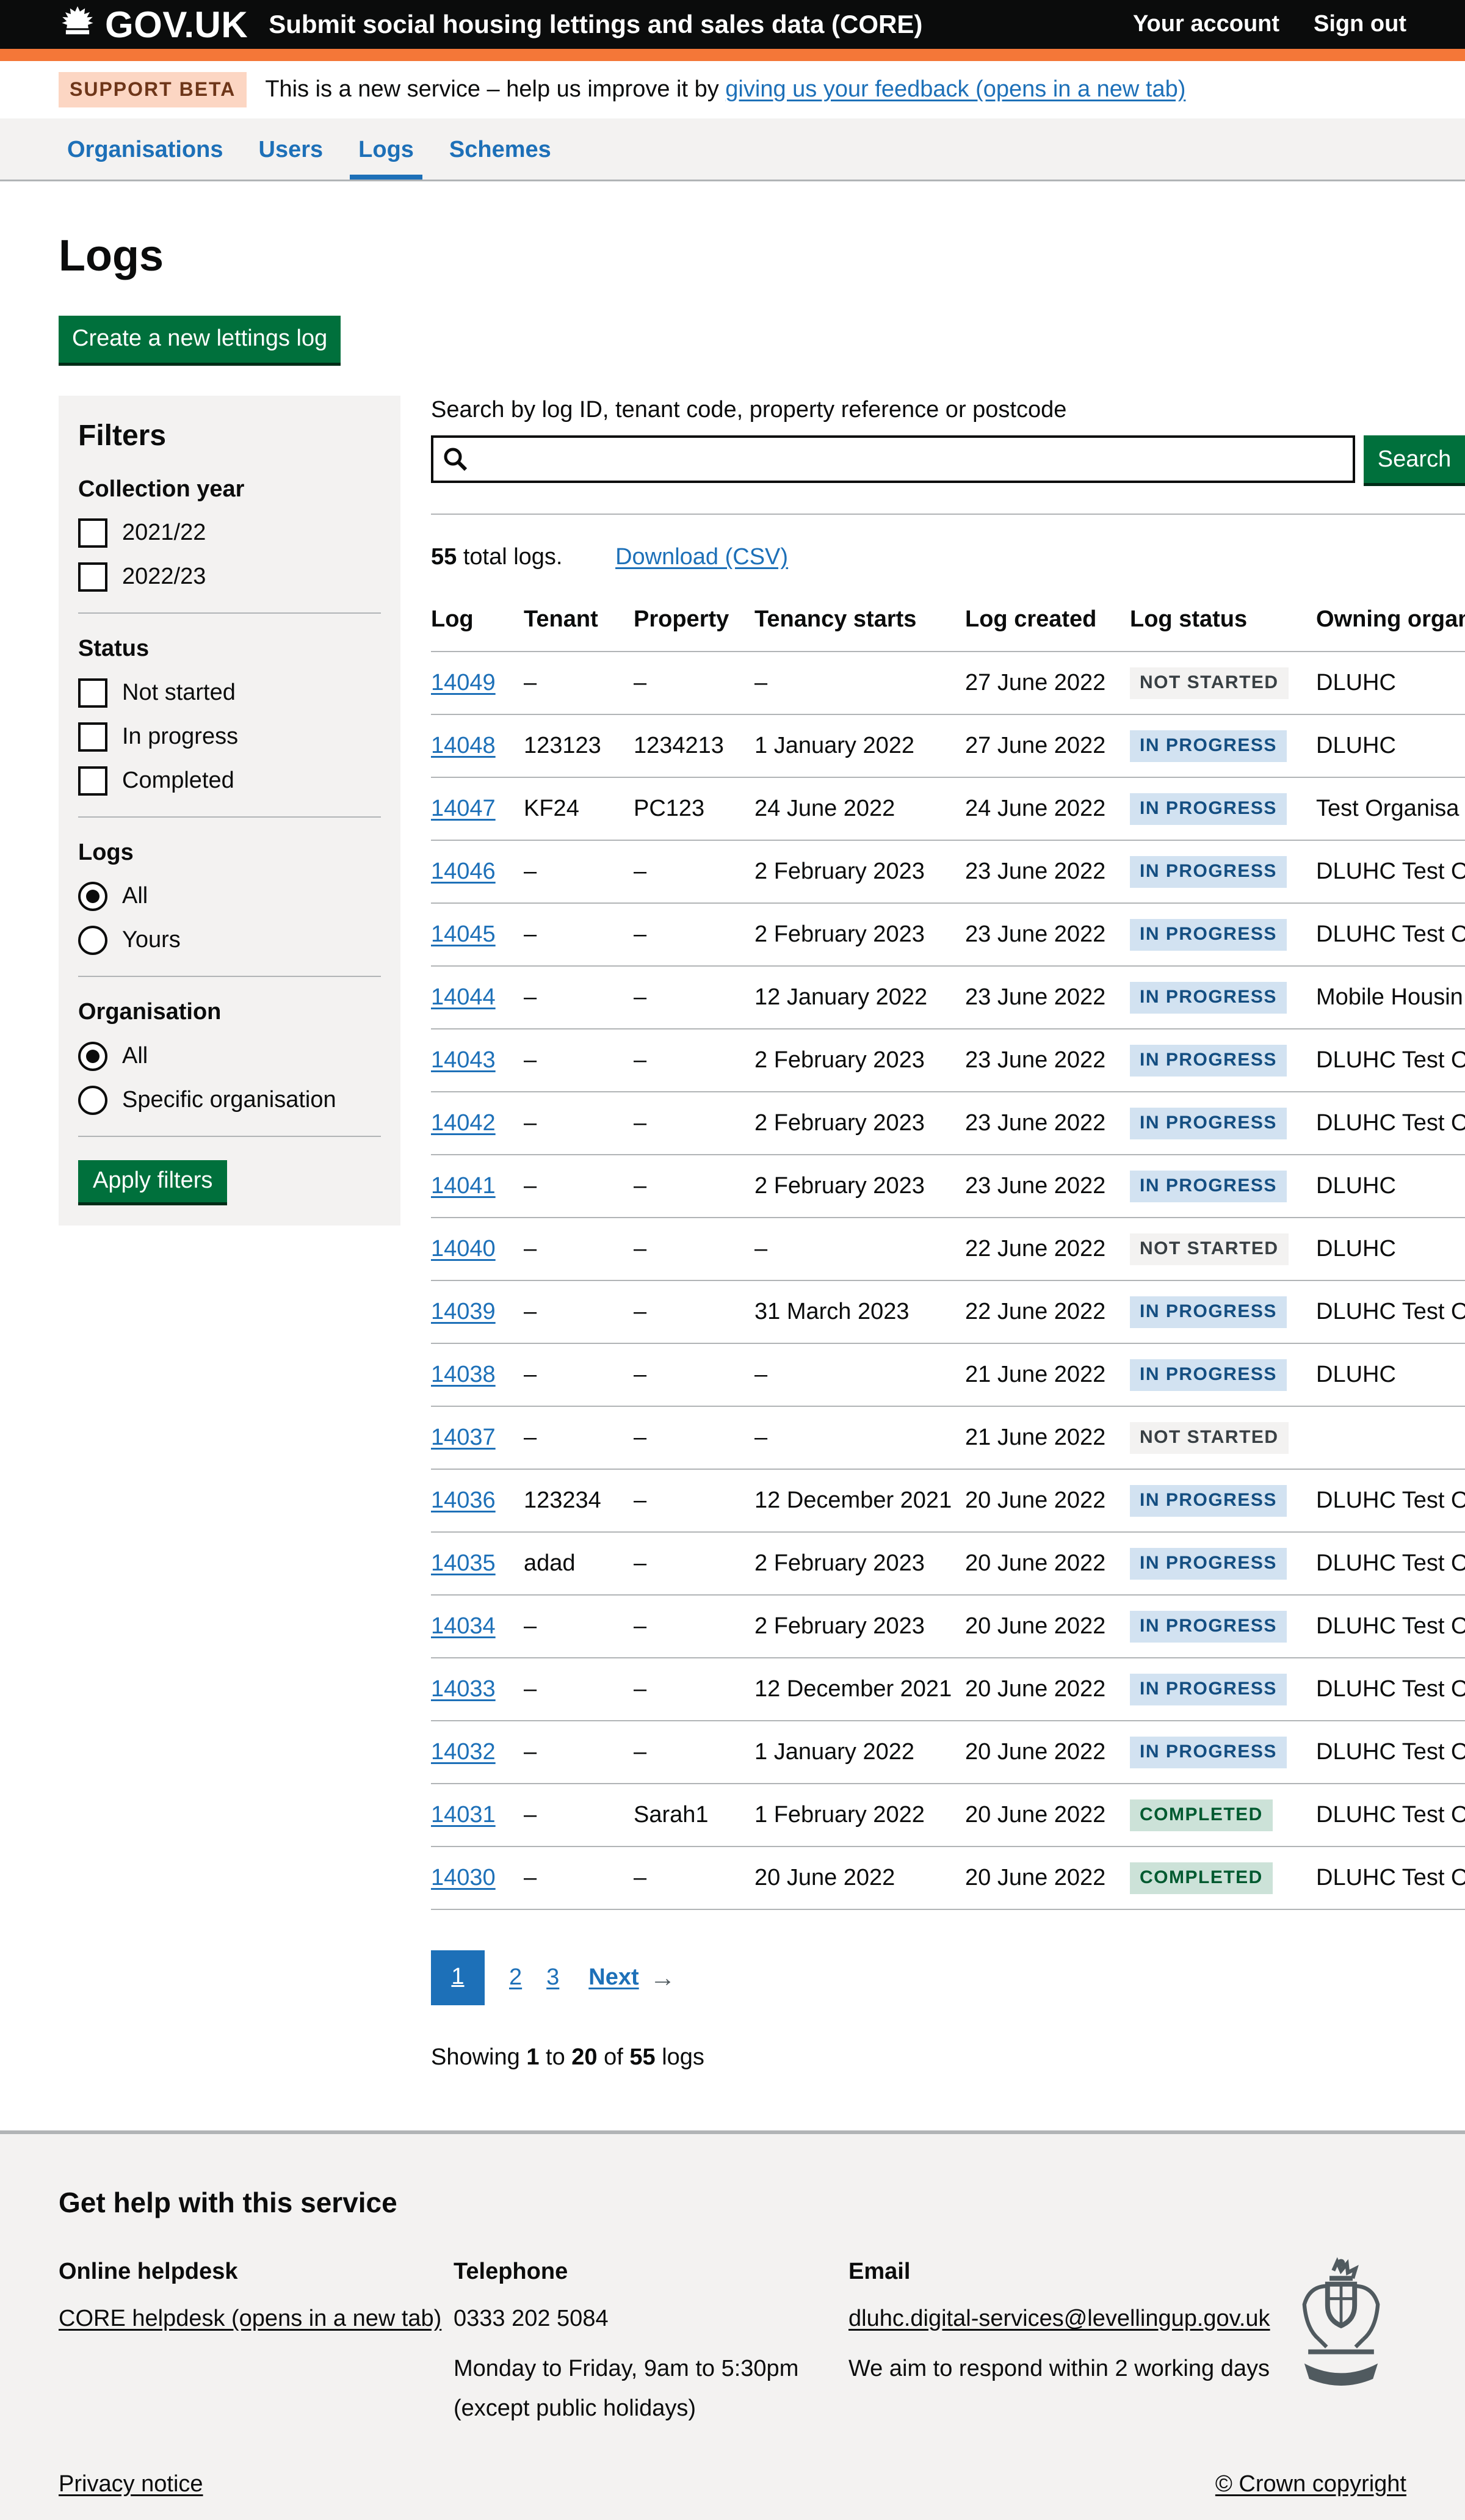  What do you see at coordinates (510, 557) in the screenshot?
I see `total-logs-suffix: total logs.` at bounding box center [510, 557].